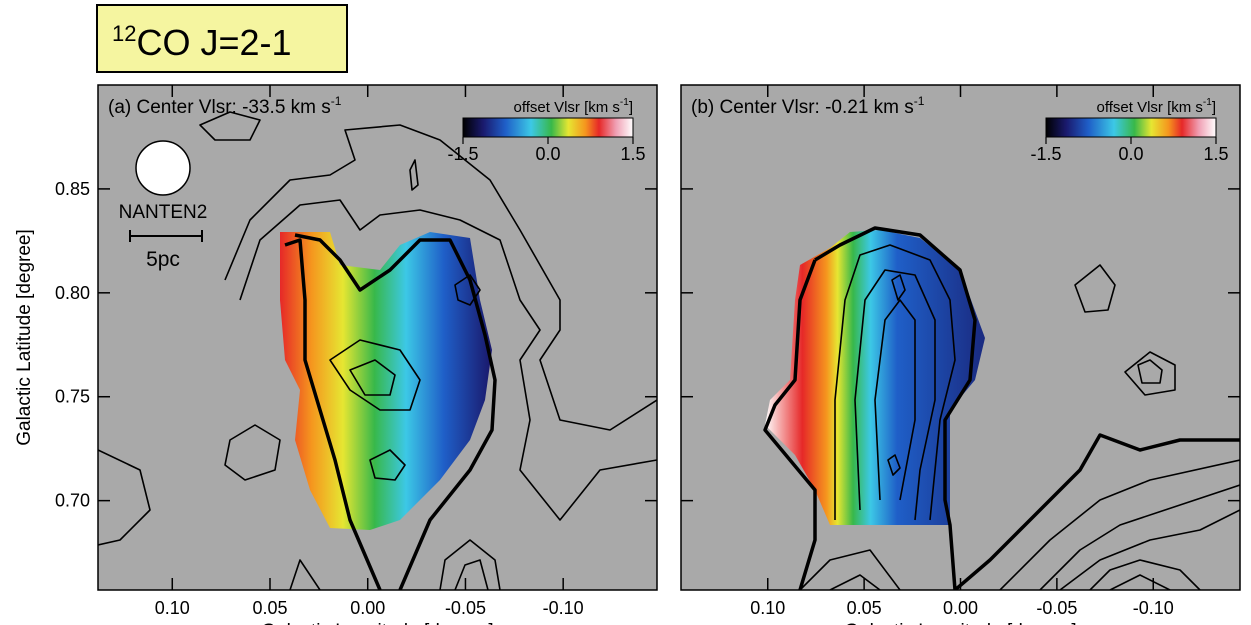 The height and width of the screenshot is (625, 1251). What do you see at coordinates (802, 107) in the screenshot?
I see `panel-label-text: (b) Center Vlsr: -0.21 km s` at bounding box center [802, 107].